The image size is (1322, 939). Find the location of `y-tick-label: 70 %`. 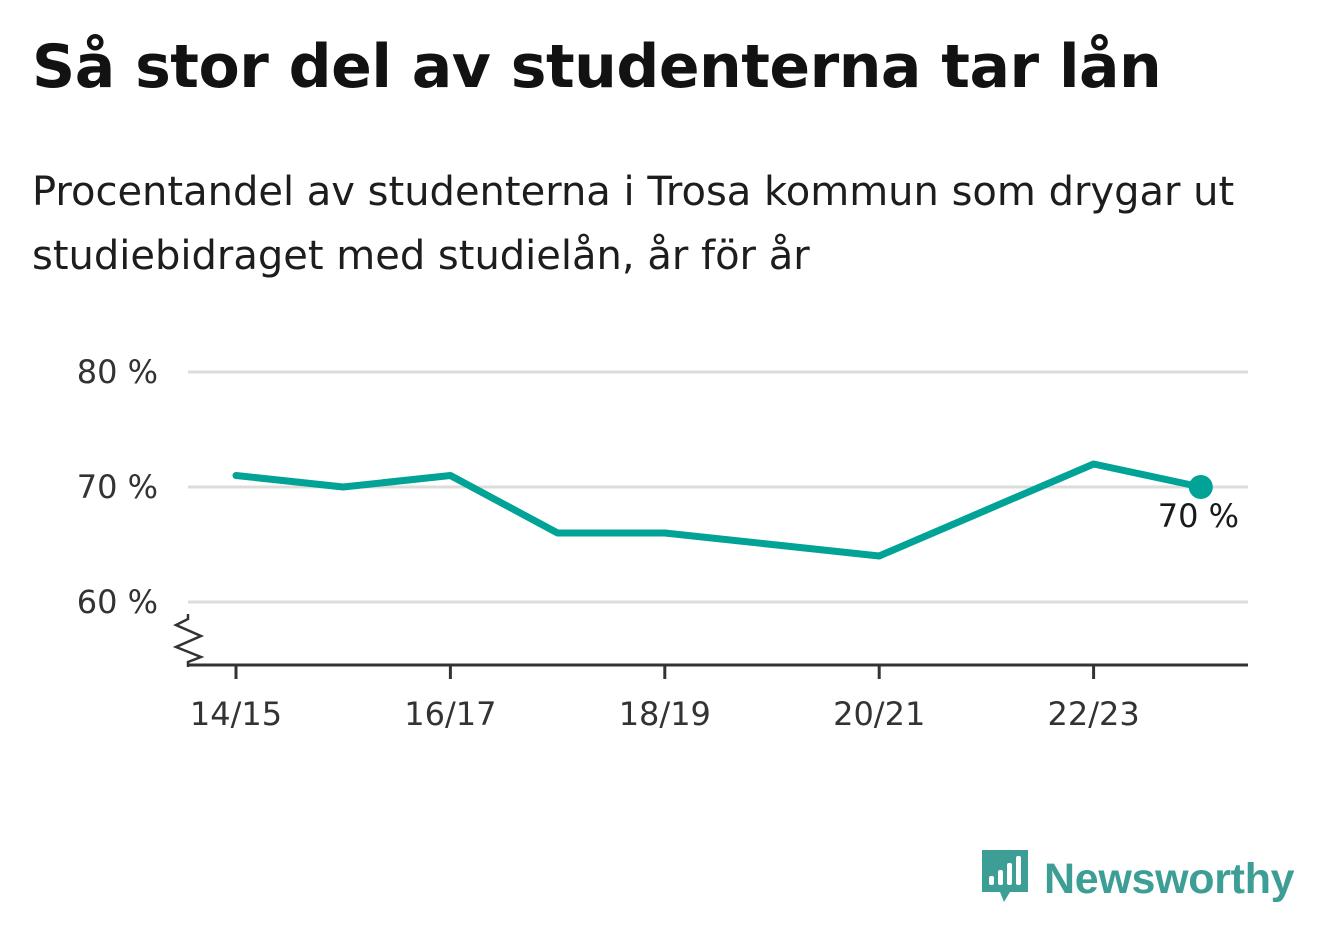

y-tick-label: 70 % is located at coordinates (117, 487).